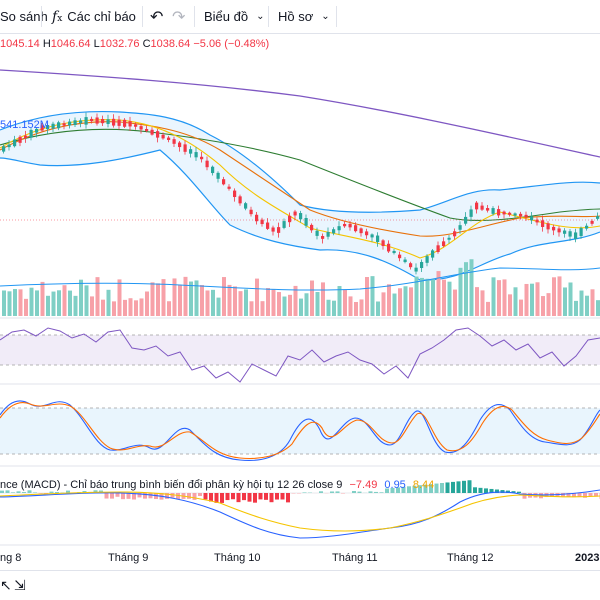 This screenshot has height=600, width=600. Describe the element at coordinates (20, 585) in the screenshot. I see `replay-icon: ⇲` at that location.